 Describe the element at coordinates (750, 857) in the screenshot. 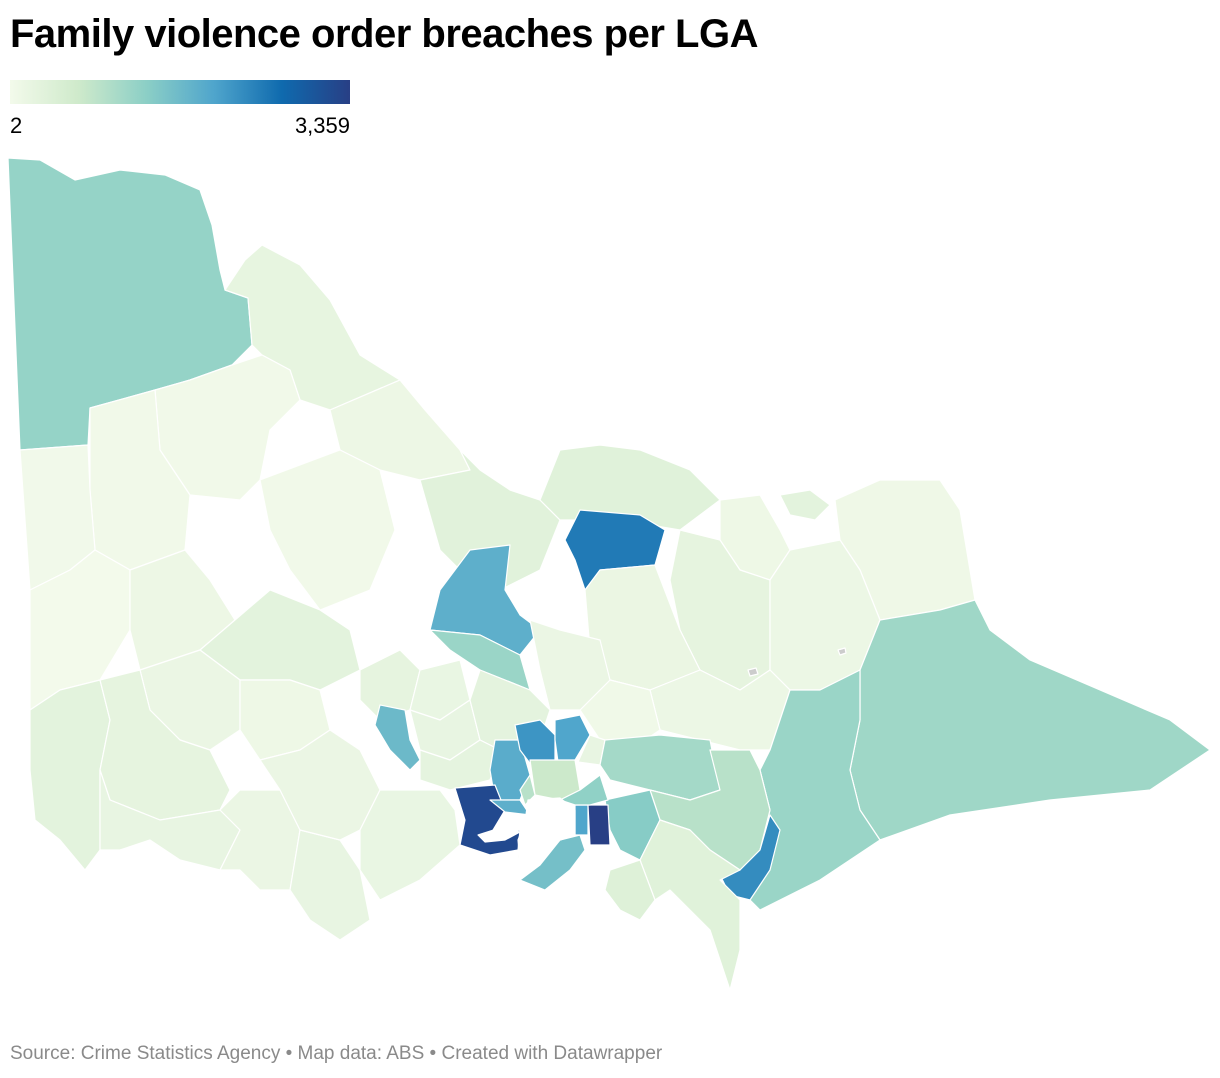

I see `region-latrobe` at that location.